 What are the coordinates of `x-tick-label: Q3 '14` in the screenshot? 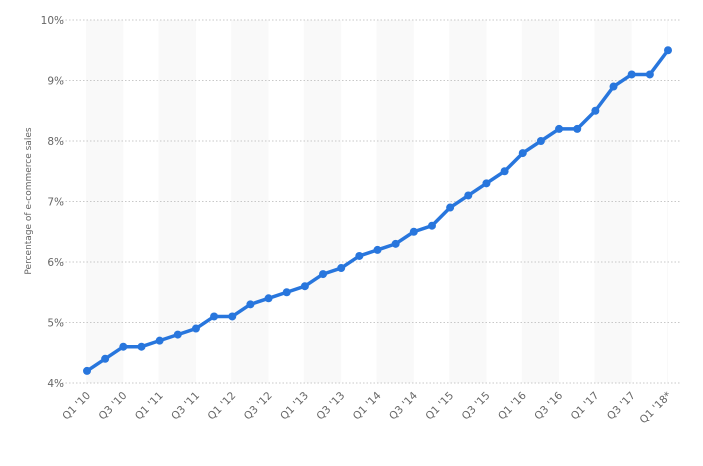 It's located at (403, 405).